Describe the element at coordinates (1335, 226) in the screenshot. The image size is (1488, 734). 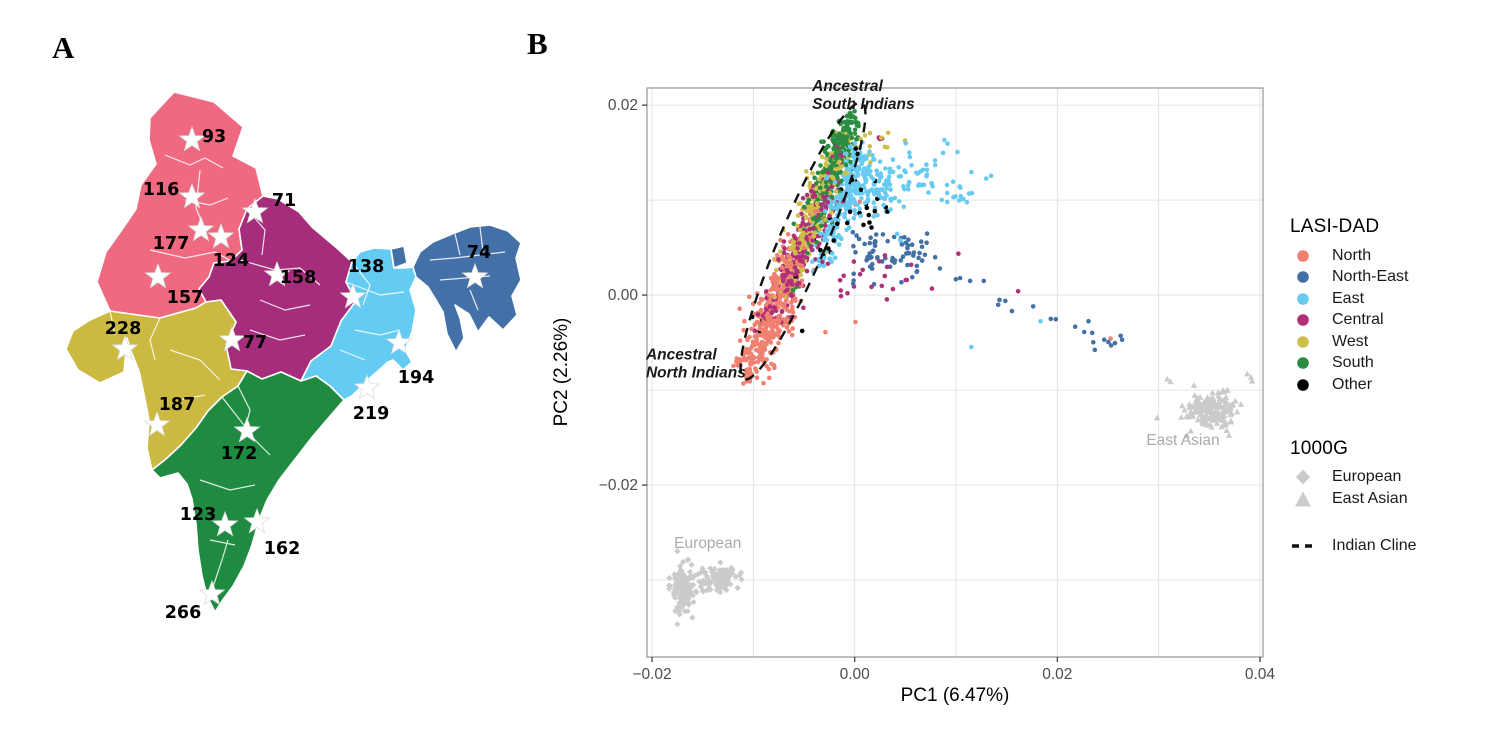
I see `legend-title-lasi-dad: LASI-DAD` at that location.